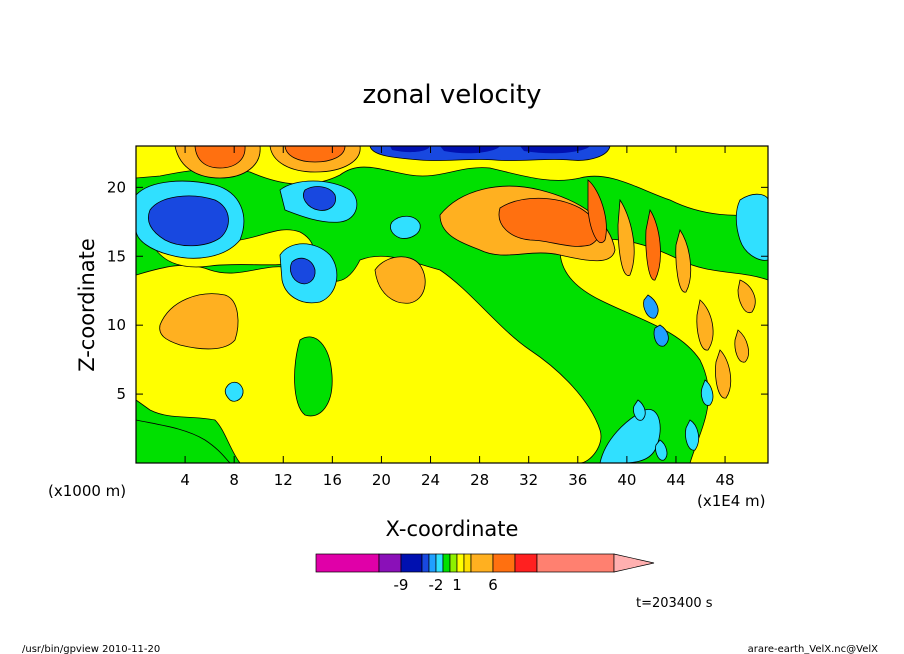 This screenshot has height=654, width=904. I want to click on region-blue-upper, so click(319, 198).